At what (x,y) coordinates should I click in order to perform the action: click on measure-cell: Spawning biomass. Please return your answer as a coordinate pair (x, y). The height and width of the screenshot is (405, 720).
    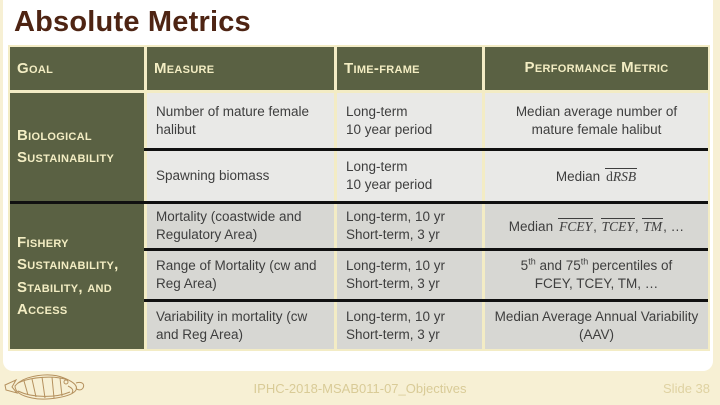
    Looking at the image, I should click on (240, 176).